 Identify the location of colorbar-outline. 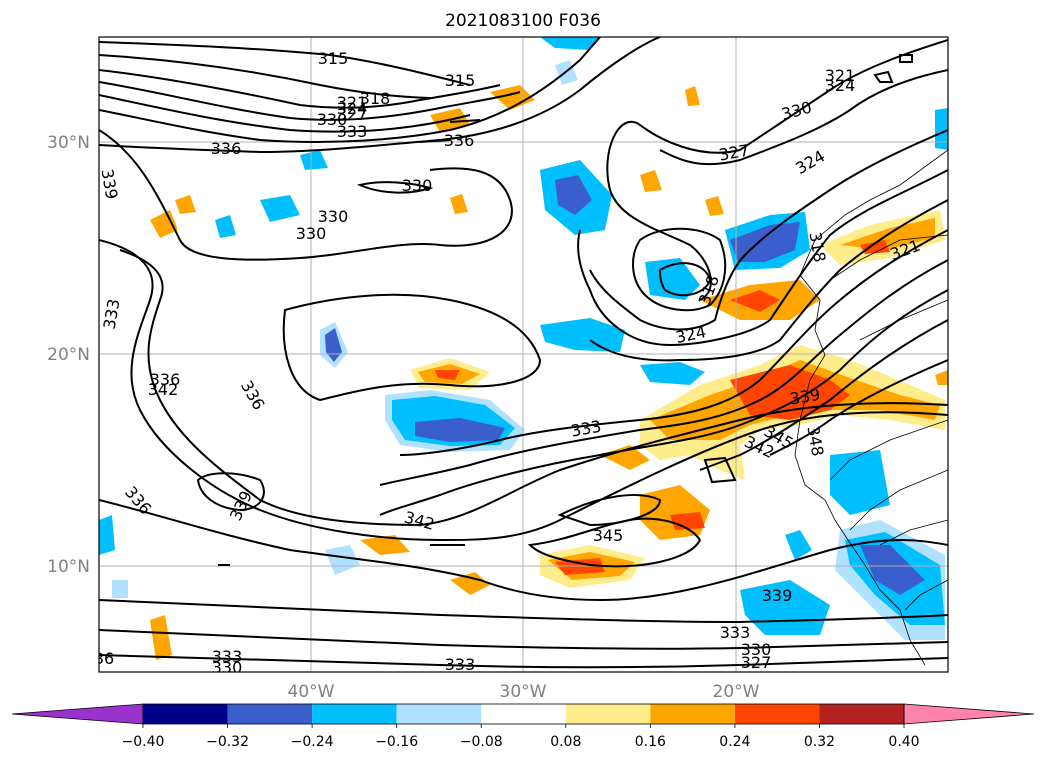
(523, 714).